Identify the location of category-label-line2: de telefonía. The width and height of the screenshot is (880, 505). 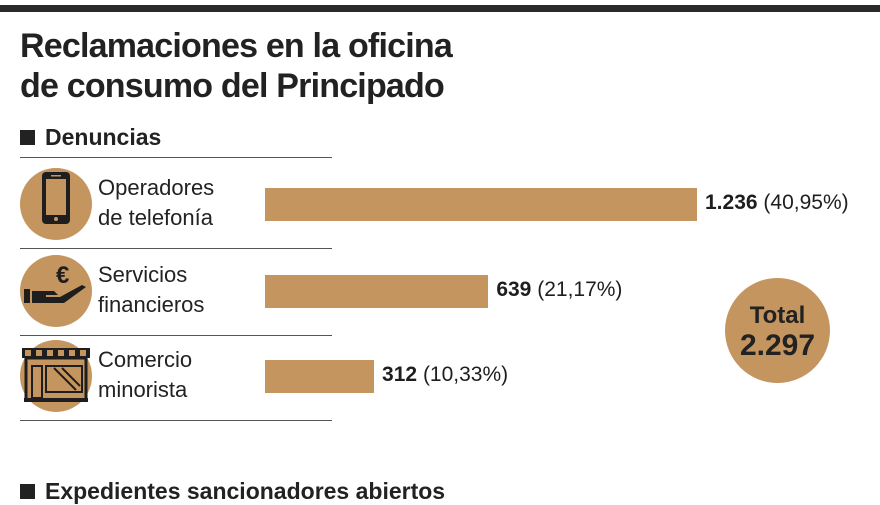
(155, 217).